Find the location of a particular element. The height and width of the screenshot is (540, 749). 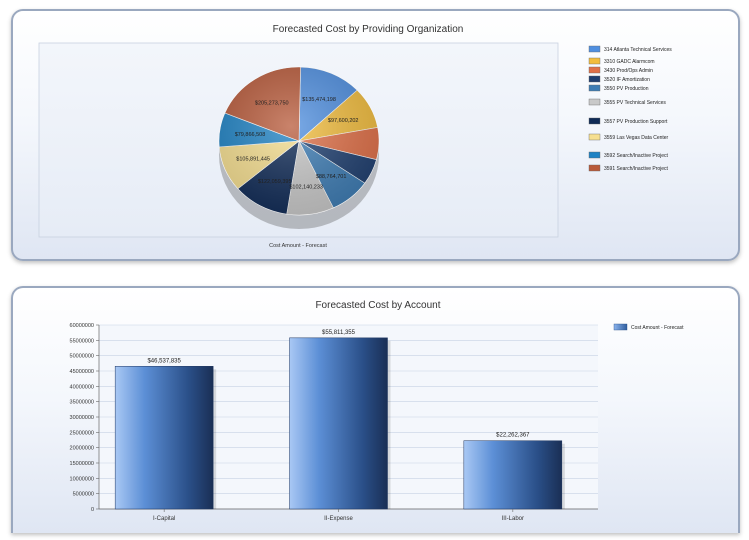

pie-slice-label: $135,474,198 is located at coordinates (319, 100).